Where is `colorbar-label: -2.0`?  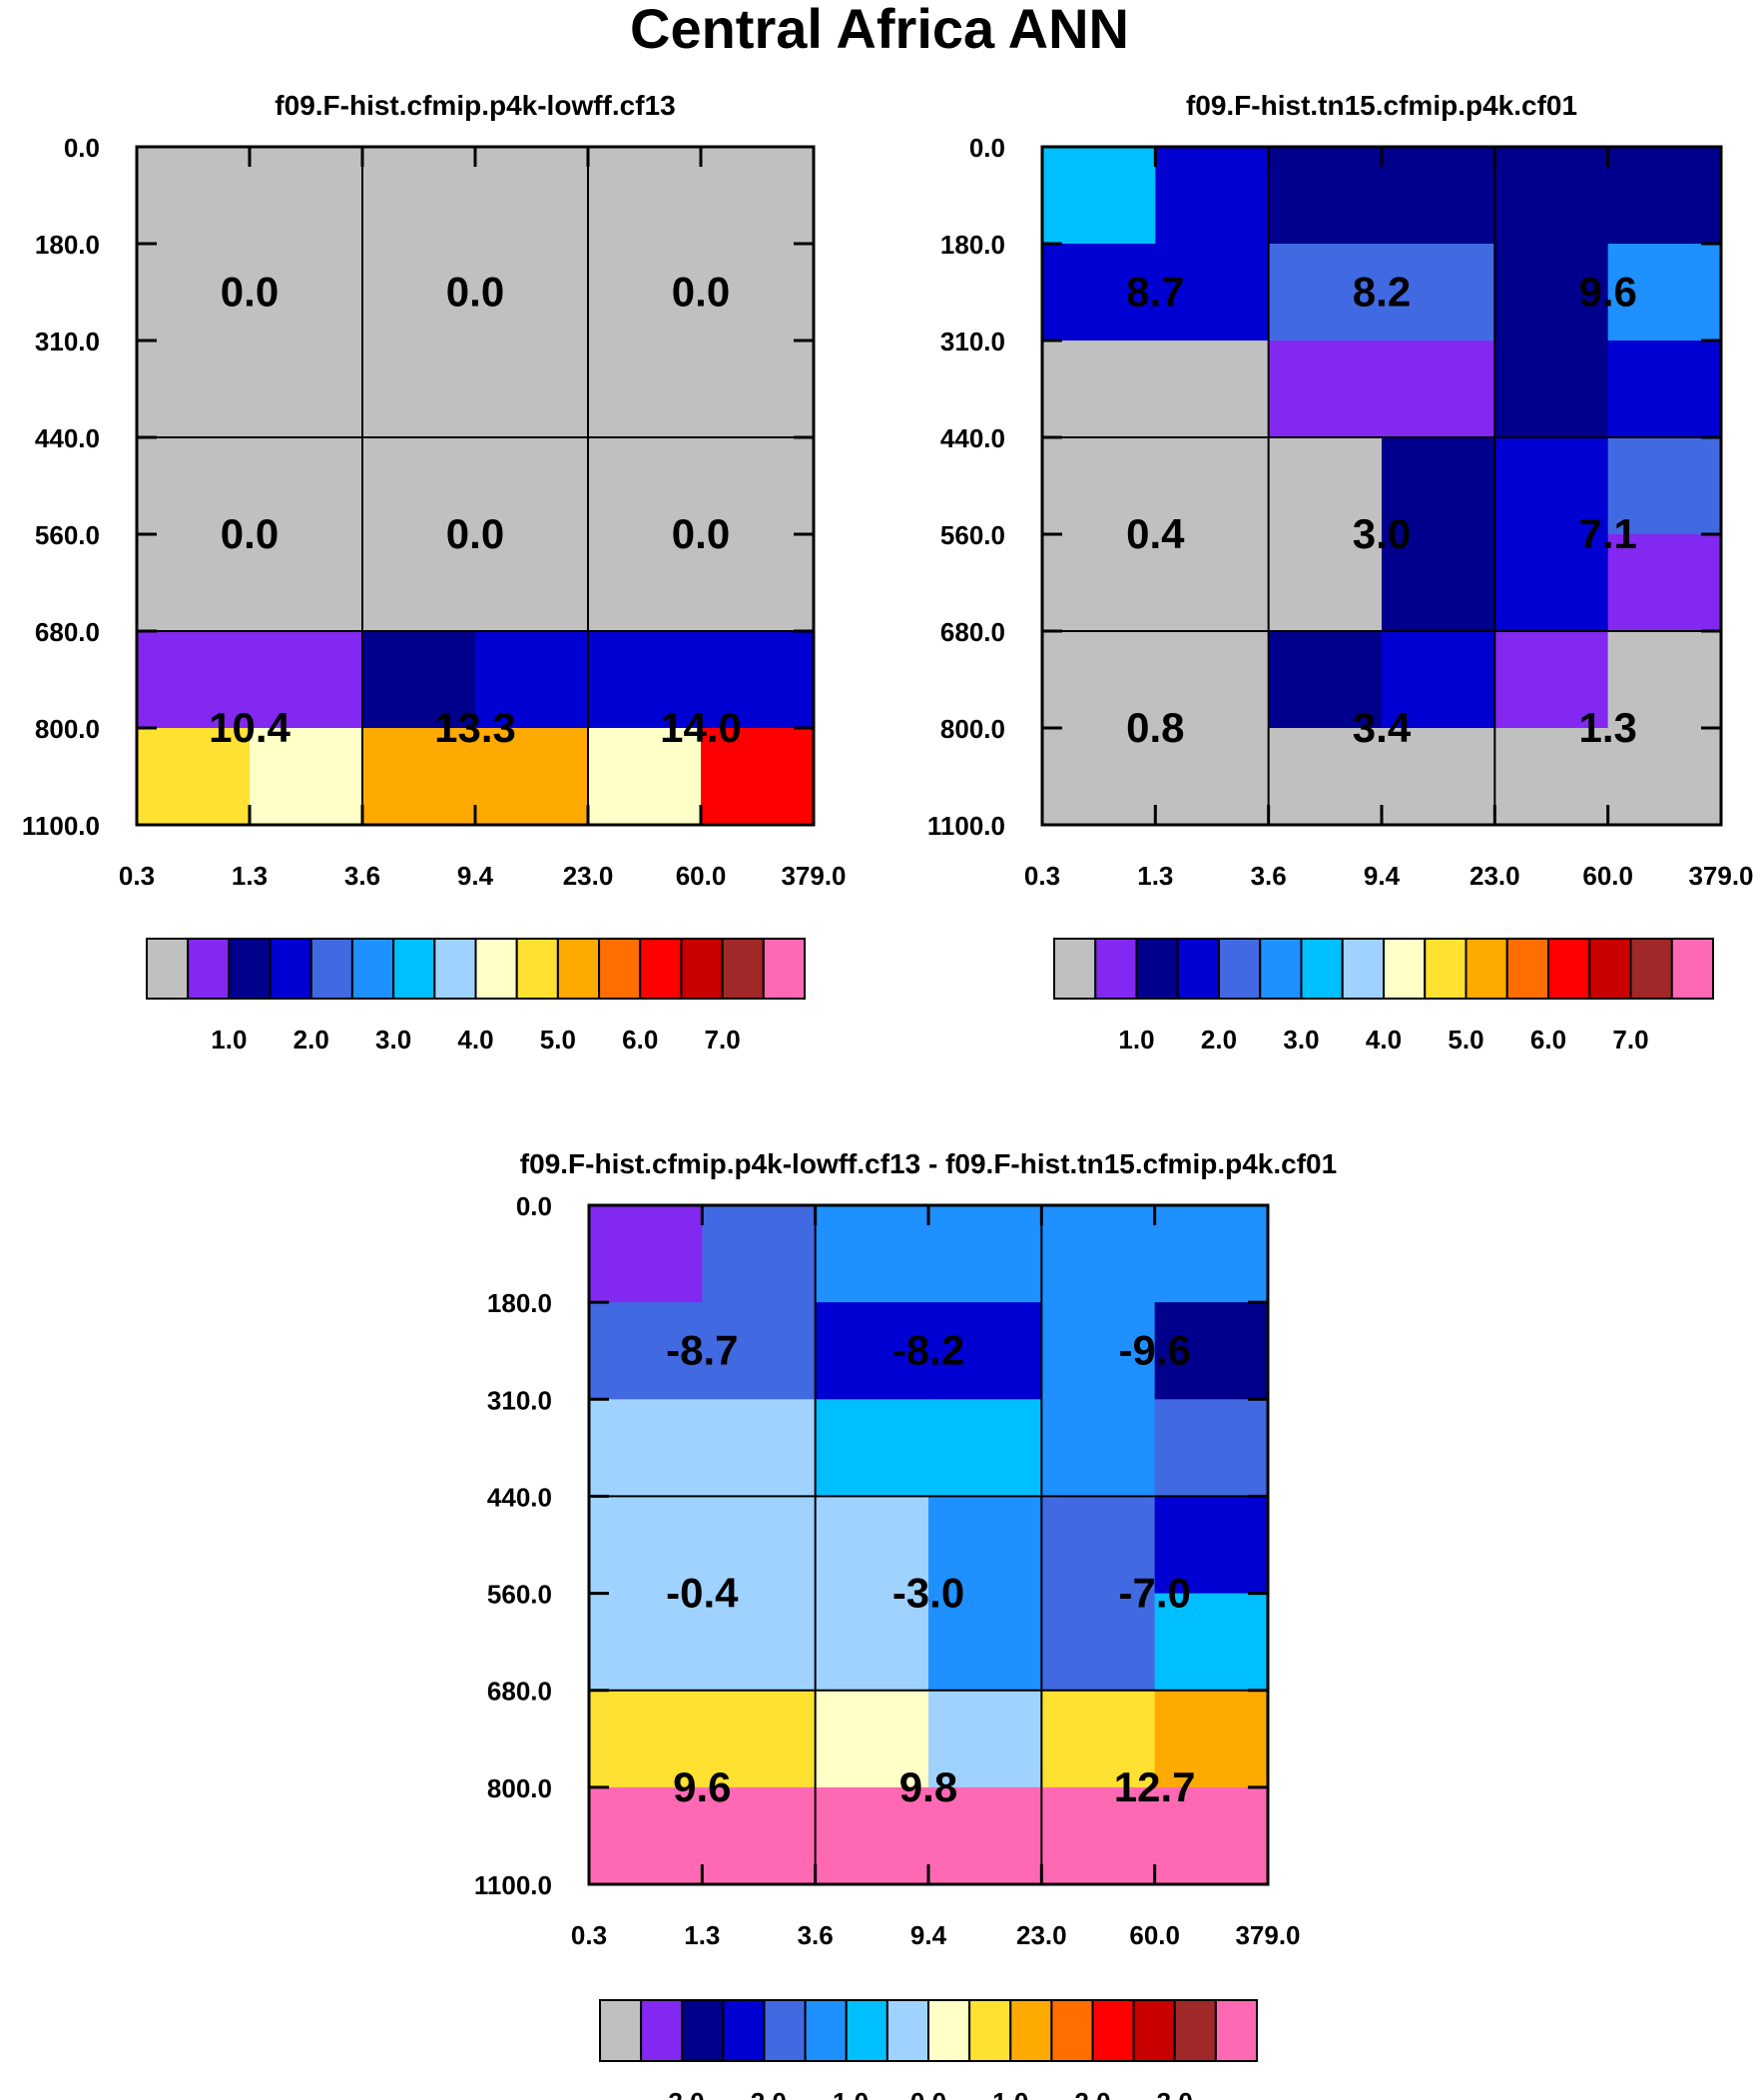 colorbar-label: -2.0 is located at coordinates (764, 2093).